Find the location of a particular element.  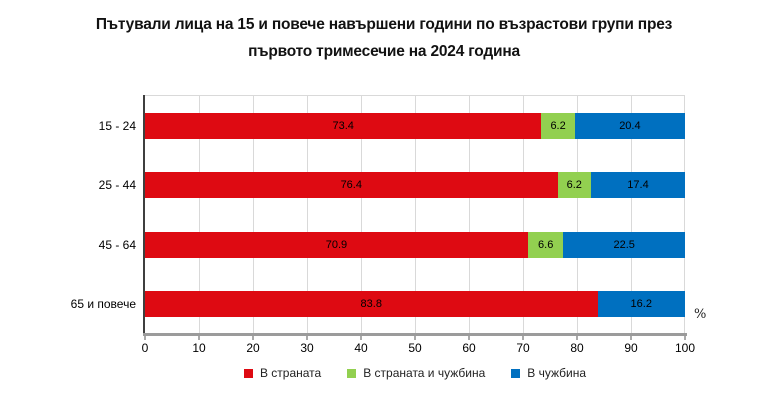

x-axis-line is located at coordinates (415, 334).